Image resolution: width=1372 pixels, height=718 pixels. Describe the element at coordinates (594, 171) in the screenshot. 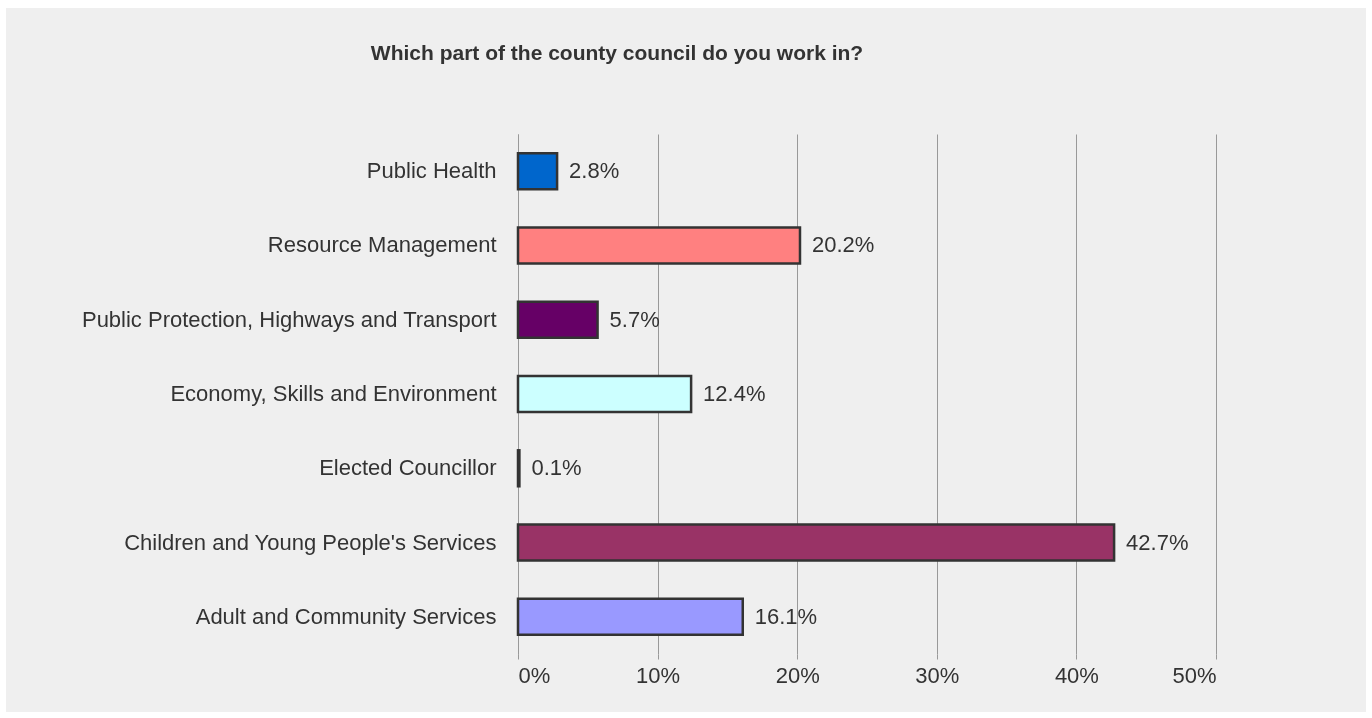

I see `data-label: 2.8%` at that location.